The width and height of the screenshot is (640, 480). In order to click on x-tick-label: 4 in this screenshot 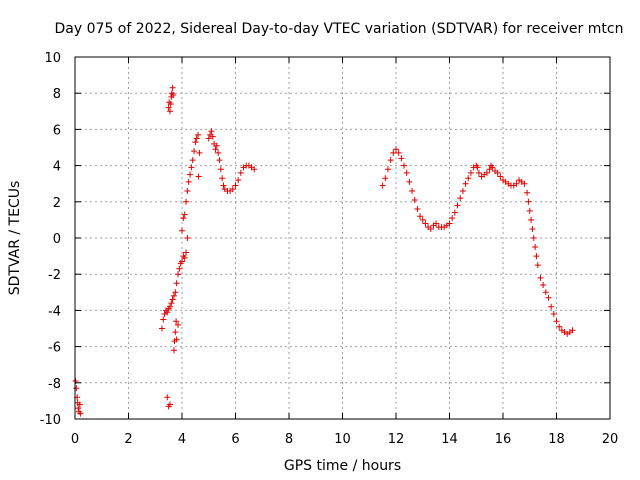, I will do `click(182, 439)`.